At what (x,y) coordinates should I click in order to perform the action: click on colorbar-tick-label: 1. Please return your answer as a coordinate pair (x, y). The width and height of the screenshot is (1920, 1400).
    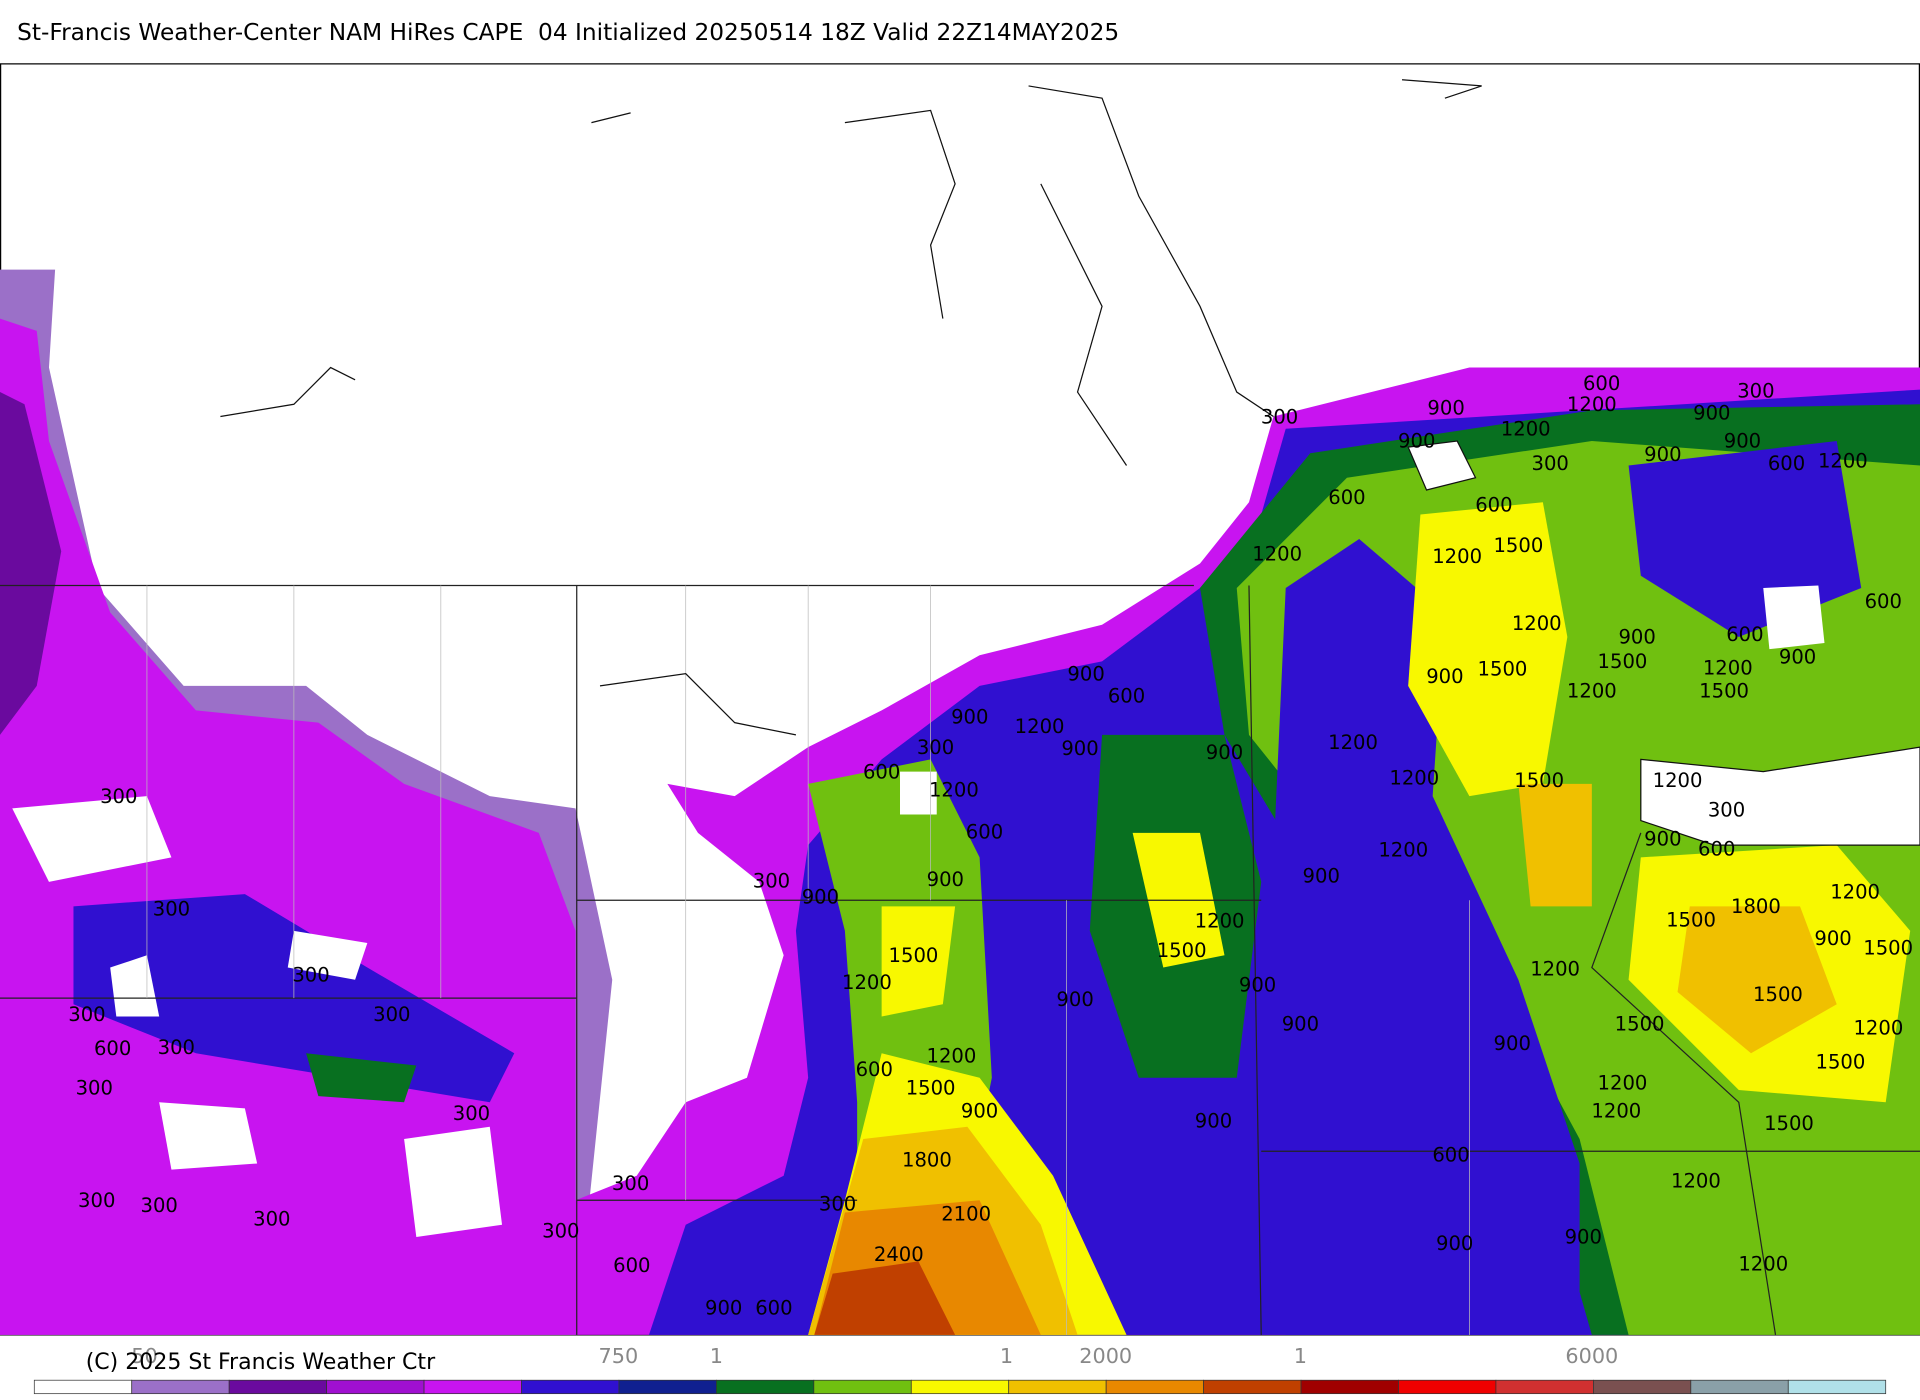
    Looking at the image, I should click on (1006, 1356).